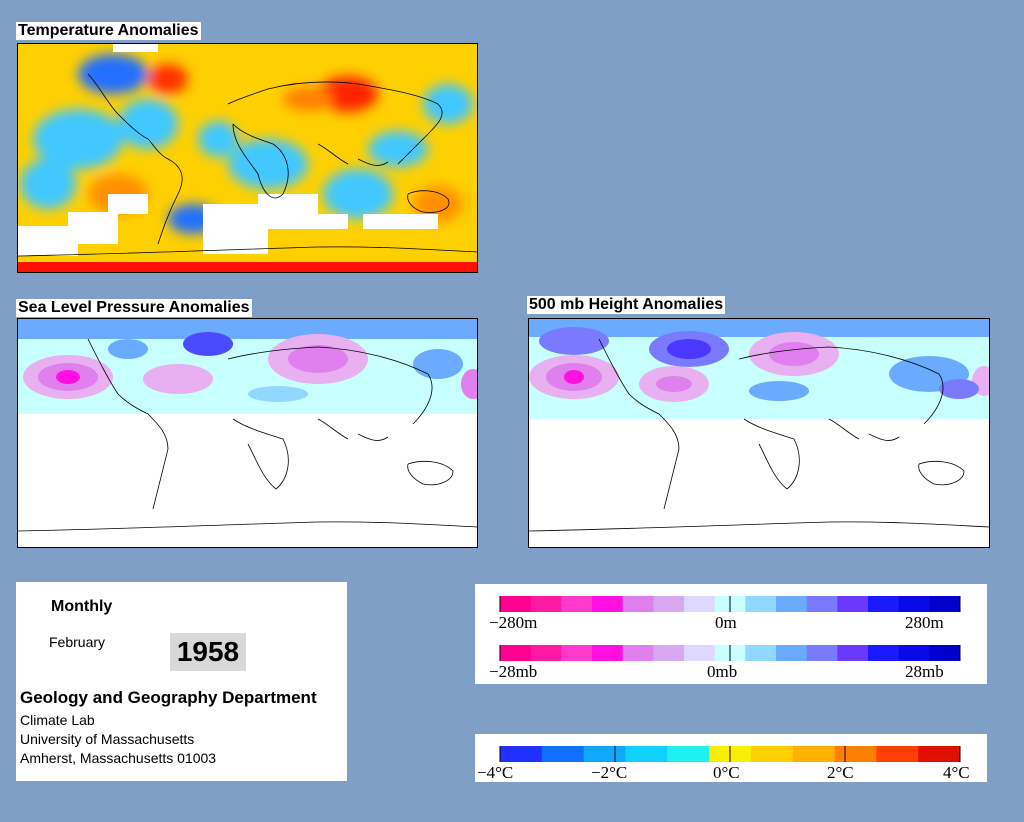 The image size is (1024, 822). Describe the element at coordinates (956, 772) in the screenshot. I see `temp-label-4: 4°C` at that location.